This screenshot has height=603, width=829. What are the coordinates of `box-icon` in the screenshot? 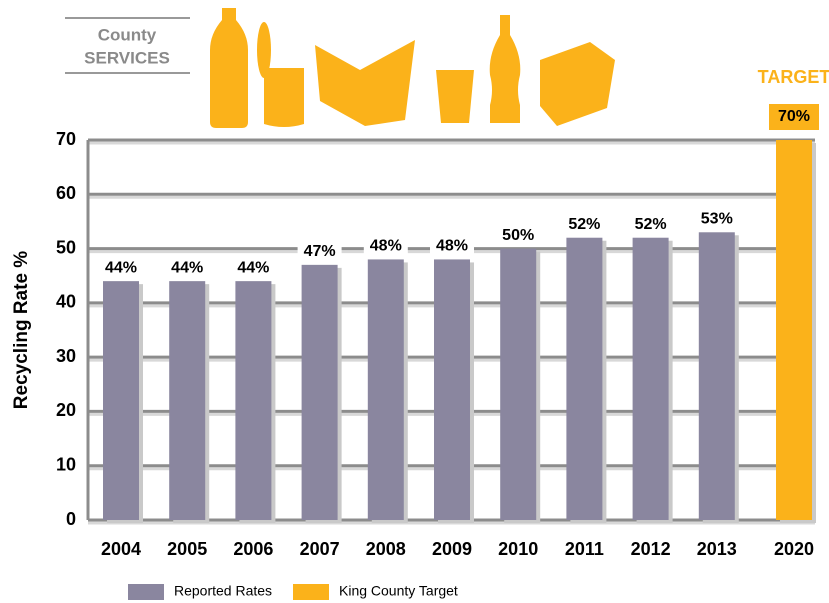 It's located at (365, 83).